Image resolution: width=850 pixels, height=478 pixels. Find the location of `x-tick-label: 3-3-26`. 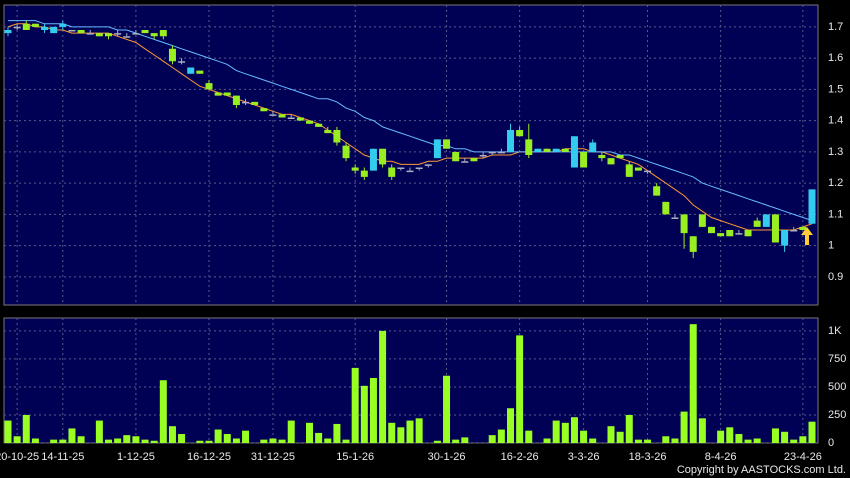

x-tick-label: 3-3-26 is located at coordinates (584, 457).